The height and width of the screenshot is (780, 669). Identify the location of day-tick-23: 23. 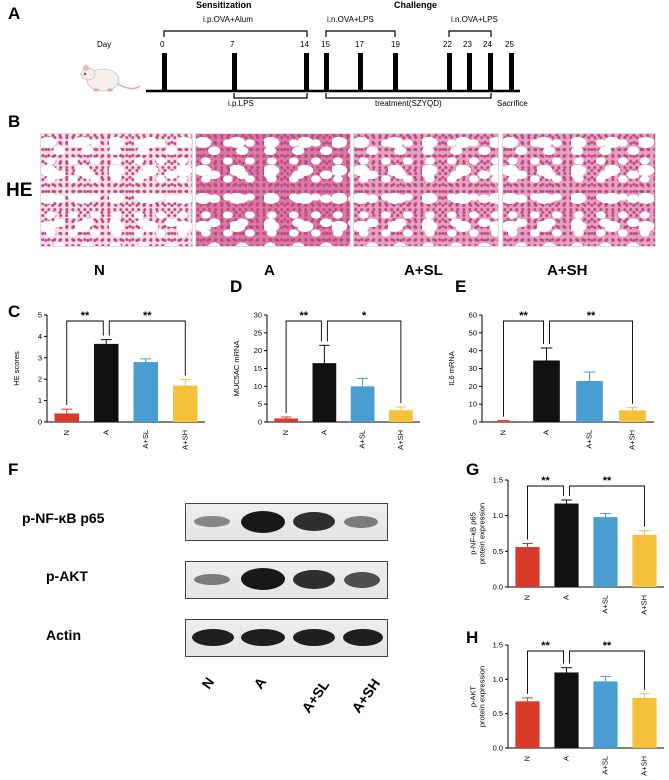
(467, 44).